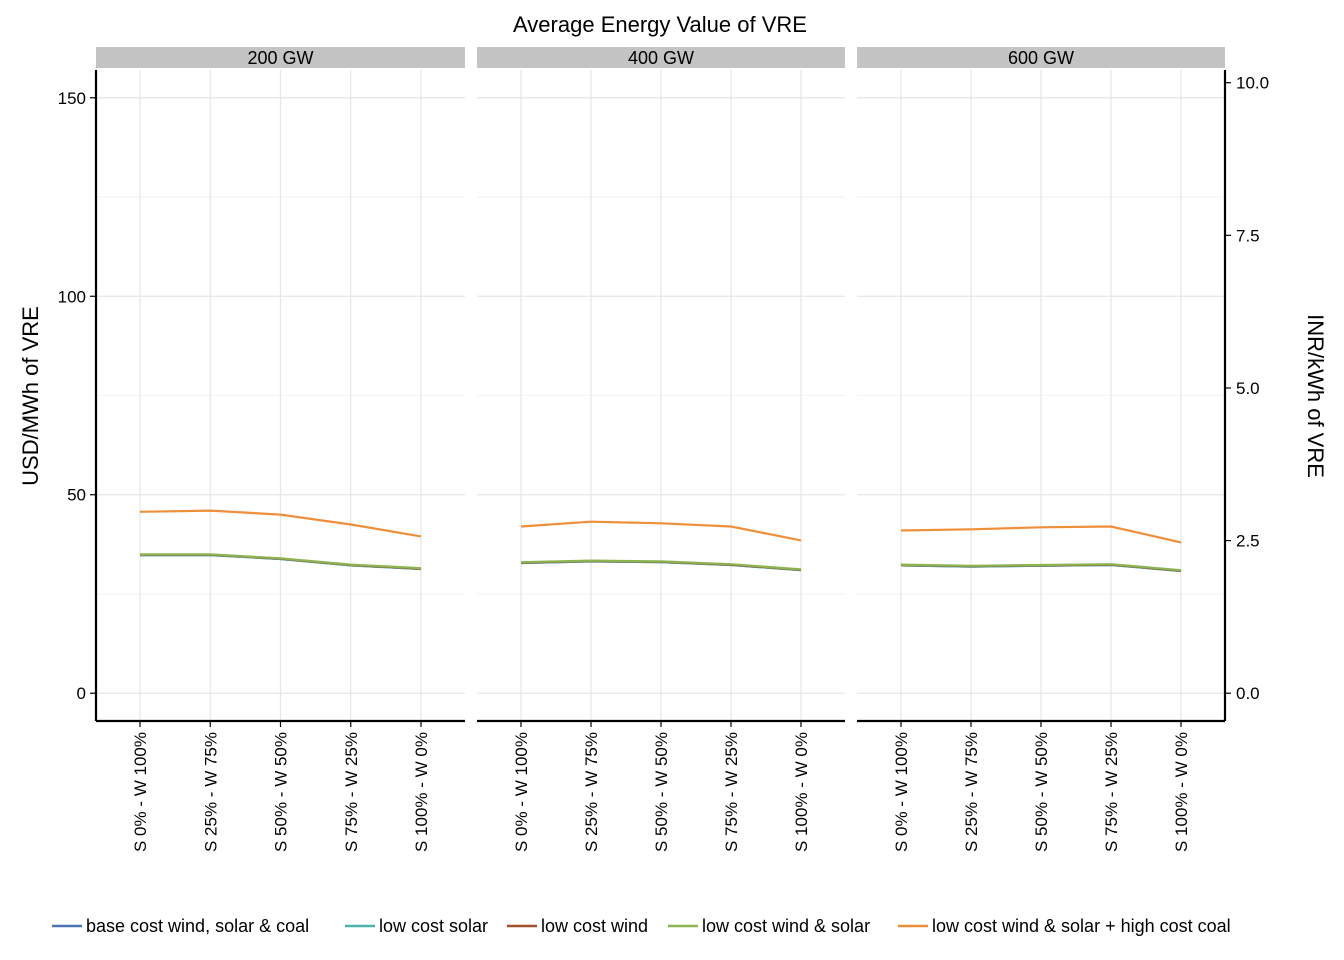 The height and width of the screenshot is (960, 1344). What do you see at coordinates (30, 396) in the screenshot?
I see `y-axis-label: USD/MWh of VRE` at bounding box center [30, 396].